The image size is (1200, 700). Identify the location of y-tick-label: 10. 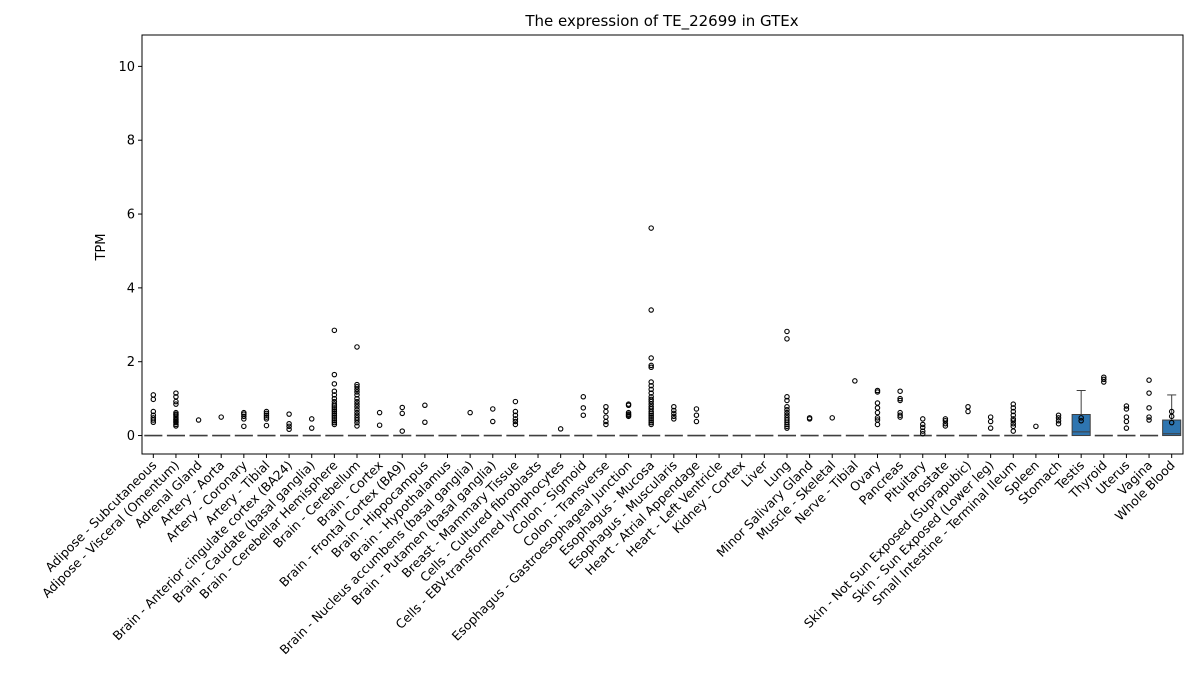
(126, 67).